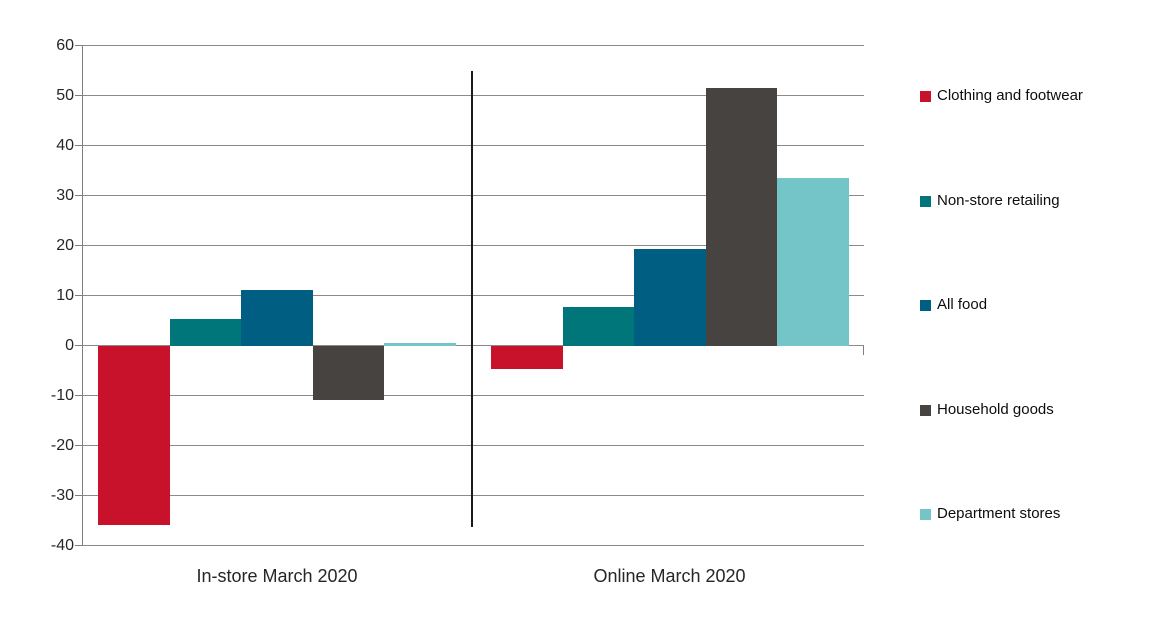 The width and height of the screenshot is (1166, 625). I want to click on y-axis-line, so click(82, 295).